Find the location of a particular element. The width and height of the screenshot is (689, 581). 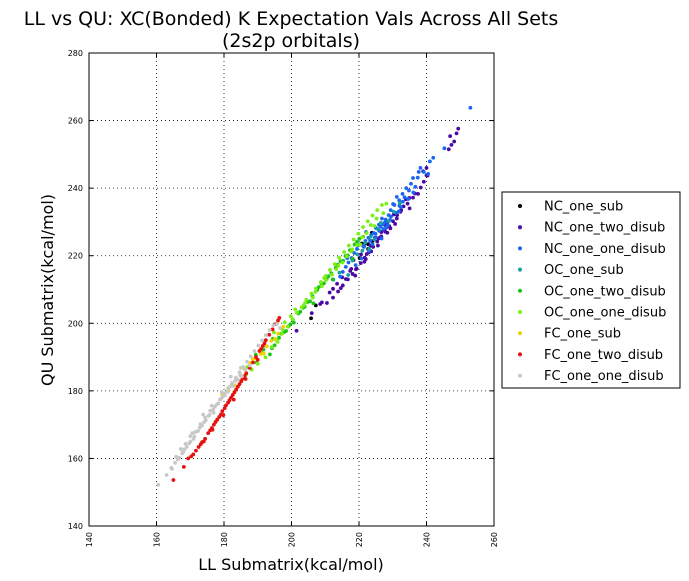

y-tick-label: 180 is located at coordinates (75, 391).